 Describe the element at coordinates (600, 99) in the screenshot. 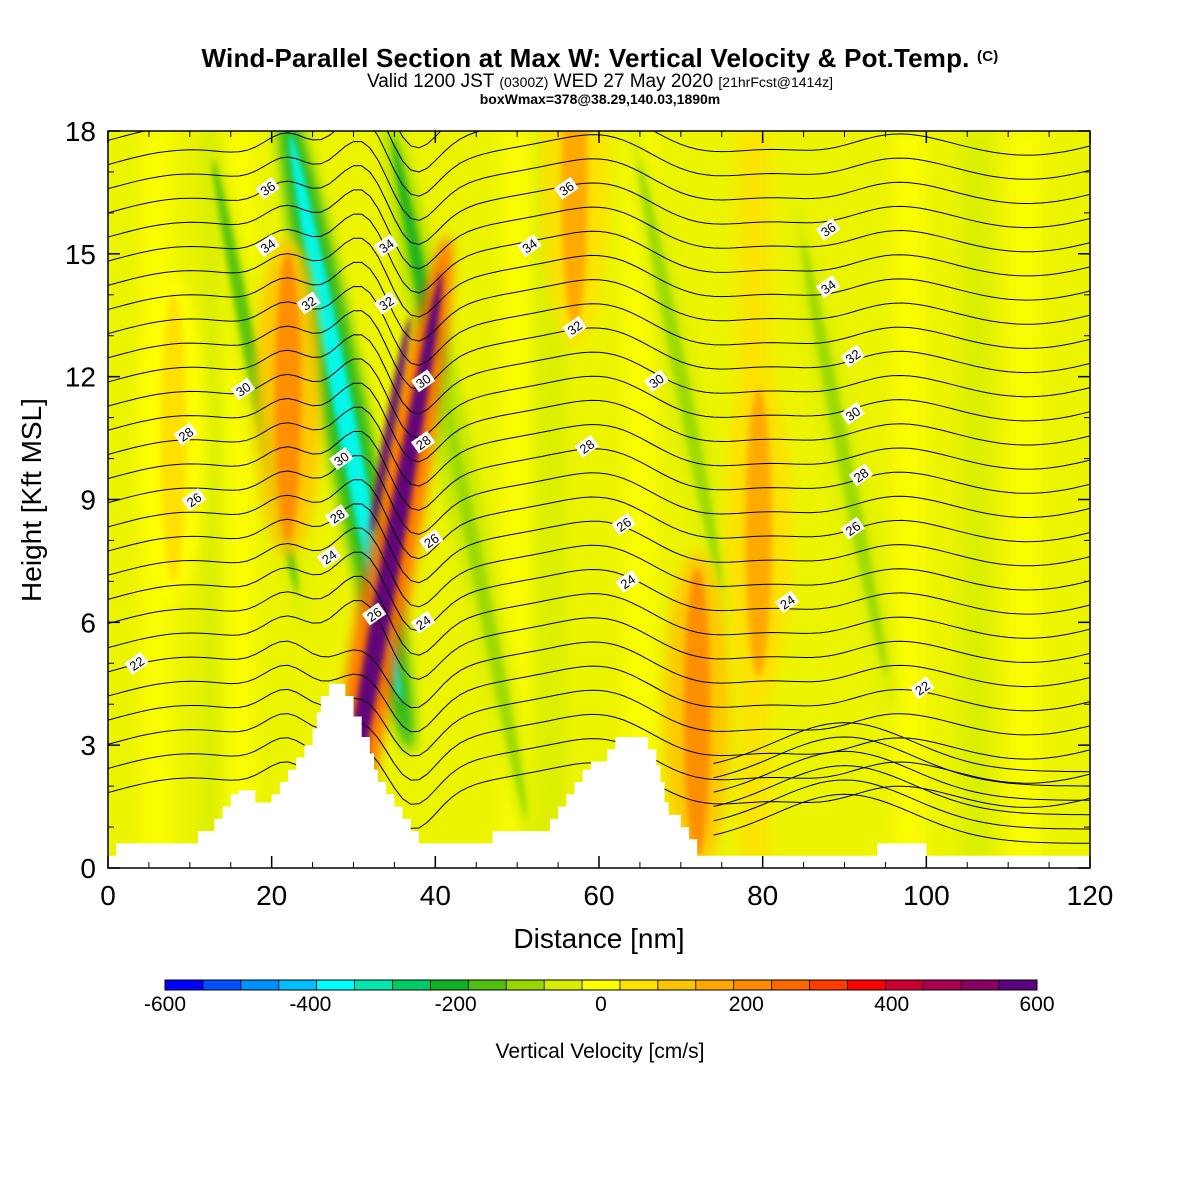

I see `chart-subtitle-box: boxWmax=378@38.29,140.03,1890m` at that location.